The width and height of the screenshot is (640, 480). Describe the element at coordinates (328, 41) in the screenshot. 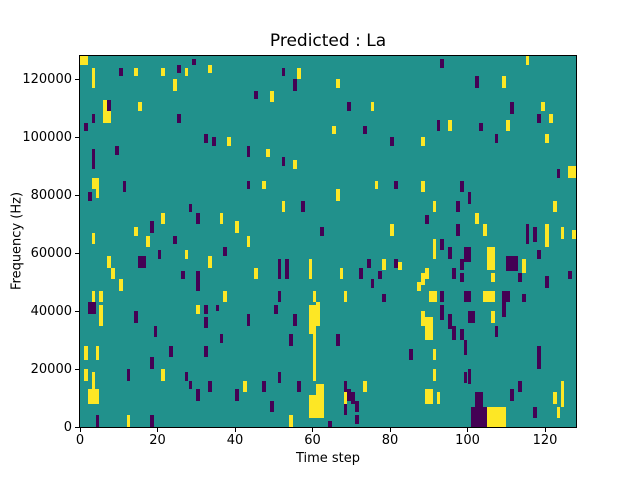

I see `chart-title: Predicted : La` at that location.